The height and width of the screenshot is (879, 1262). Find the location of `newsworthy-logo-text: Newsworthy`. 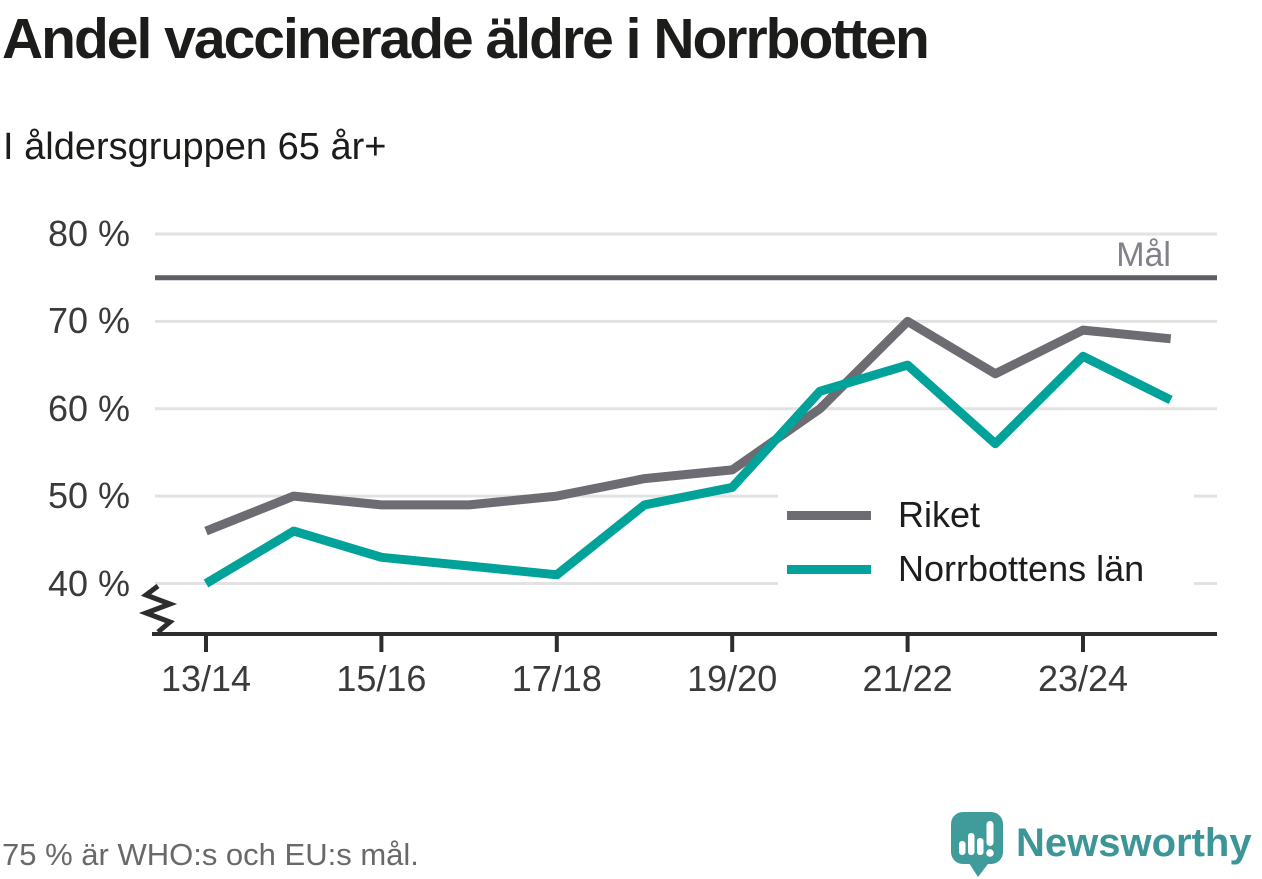

newsworthy-logo-text: Newsworthy is located at coordinates (1134, 843).